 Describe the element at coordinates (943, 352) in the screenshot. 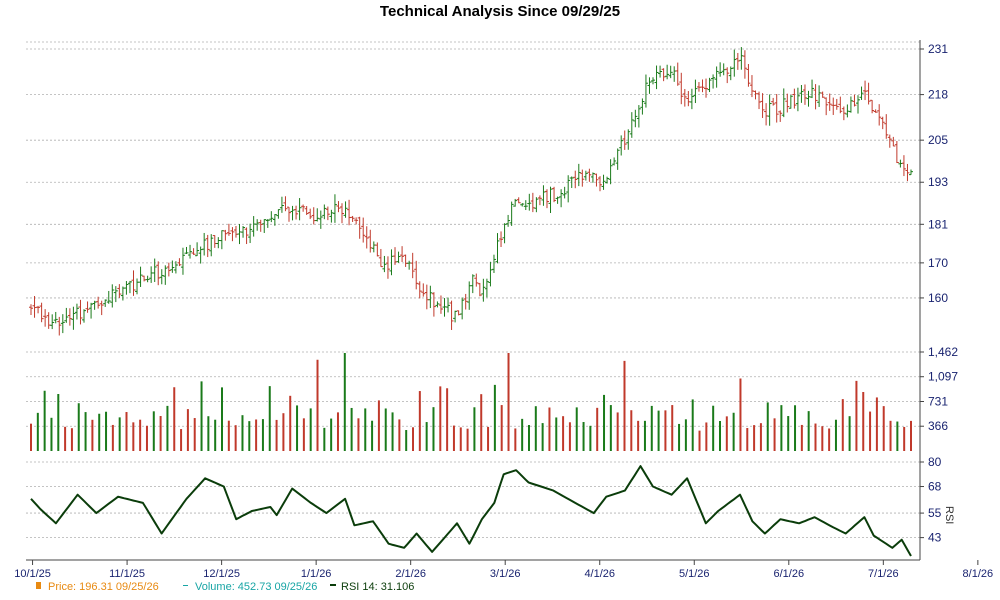

I see `volume-tick-label: 1,462` at that location.